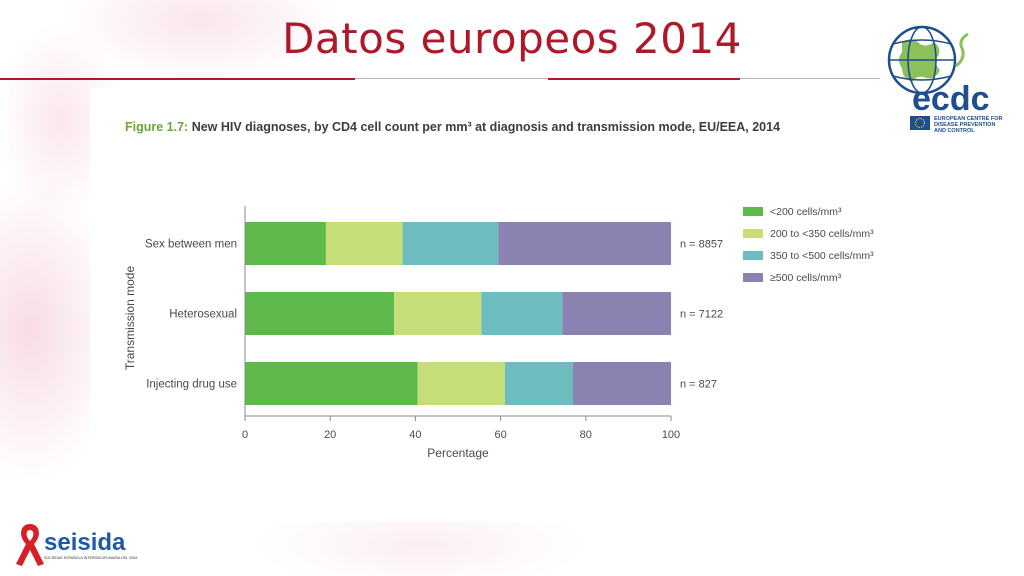 Image resolution: width=1024 pixels, height=576 pixels. What do you see at coordinates (512, 38) in the screenshot?
I see `slide-title: Datos europeos 2014` at bounding box center [512, 38].